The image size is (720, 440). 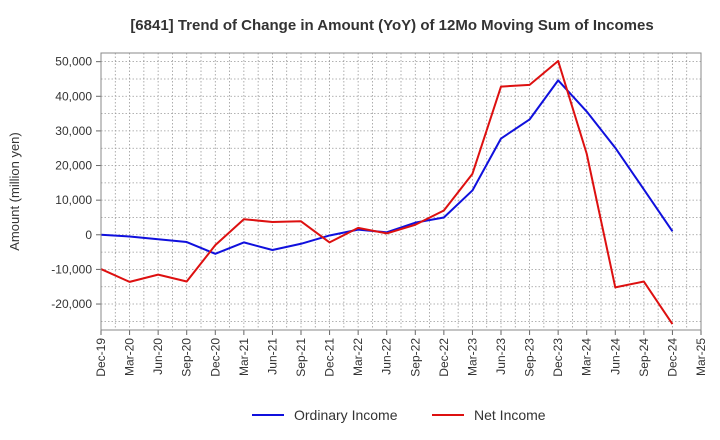 What do you see at coordinates (444, 357) in the screenshot?
I see `x-tick-label: Dec-22` at bounding box center [444, 357].